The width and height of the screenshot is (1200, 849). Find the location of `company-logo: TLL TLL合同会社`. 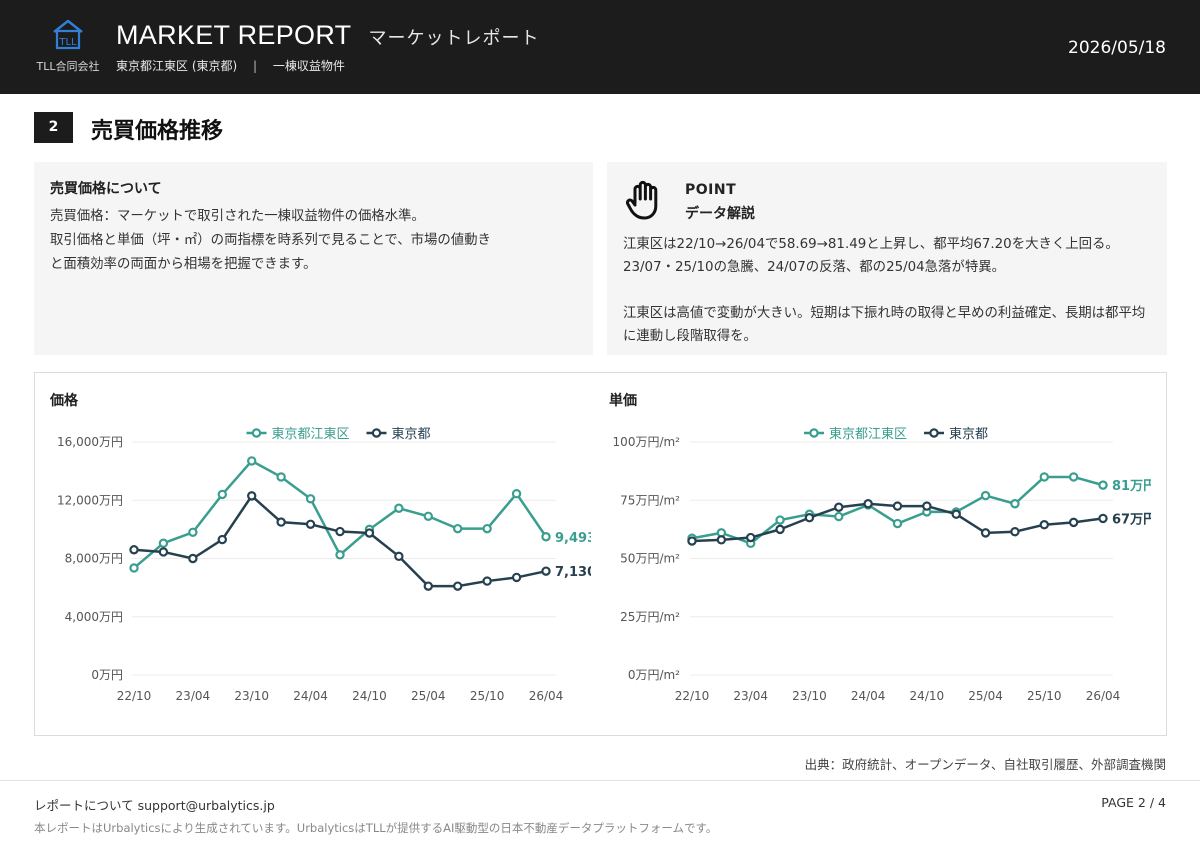

company-logo: TLL TLL合同会社 is located at coordinates (68, 46).